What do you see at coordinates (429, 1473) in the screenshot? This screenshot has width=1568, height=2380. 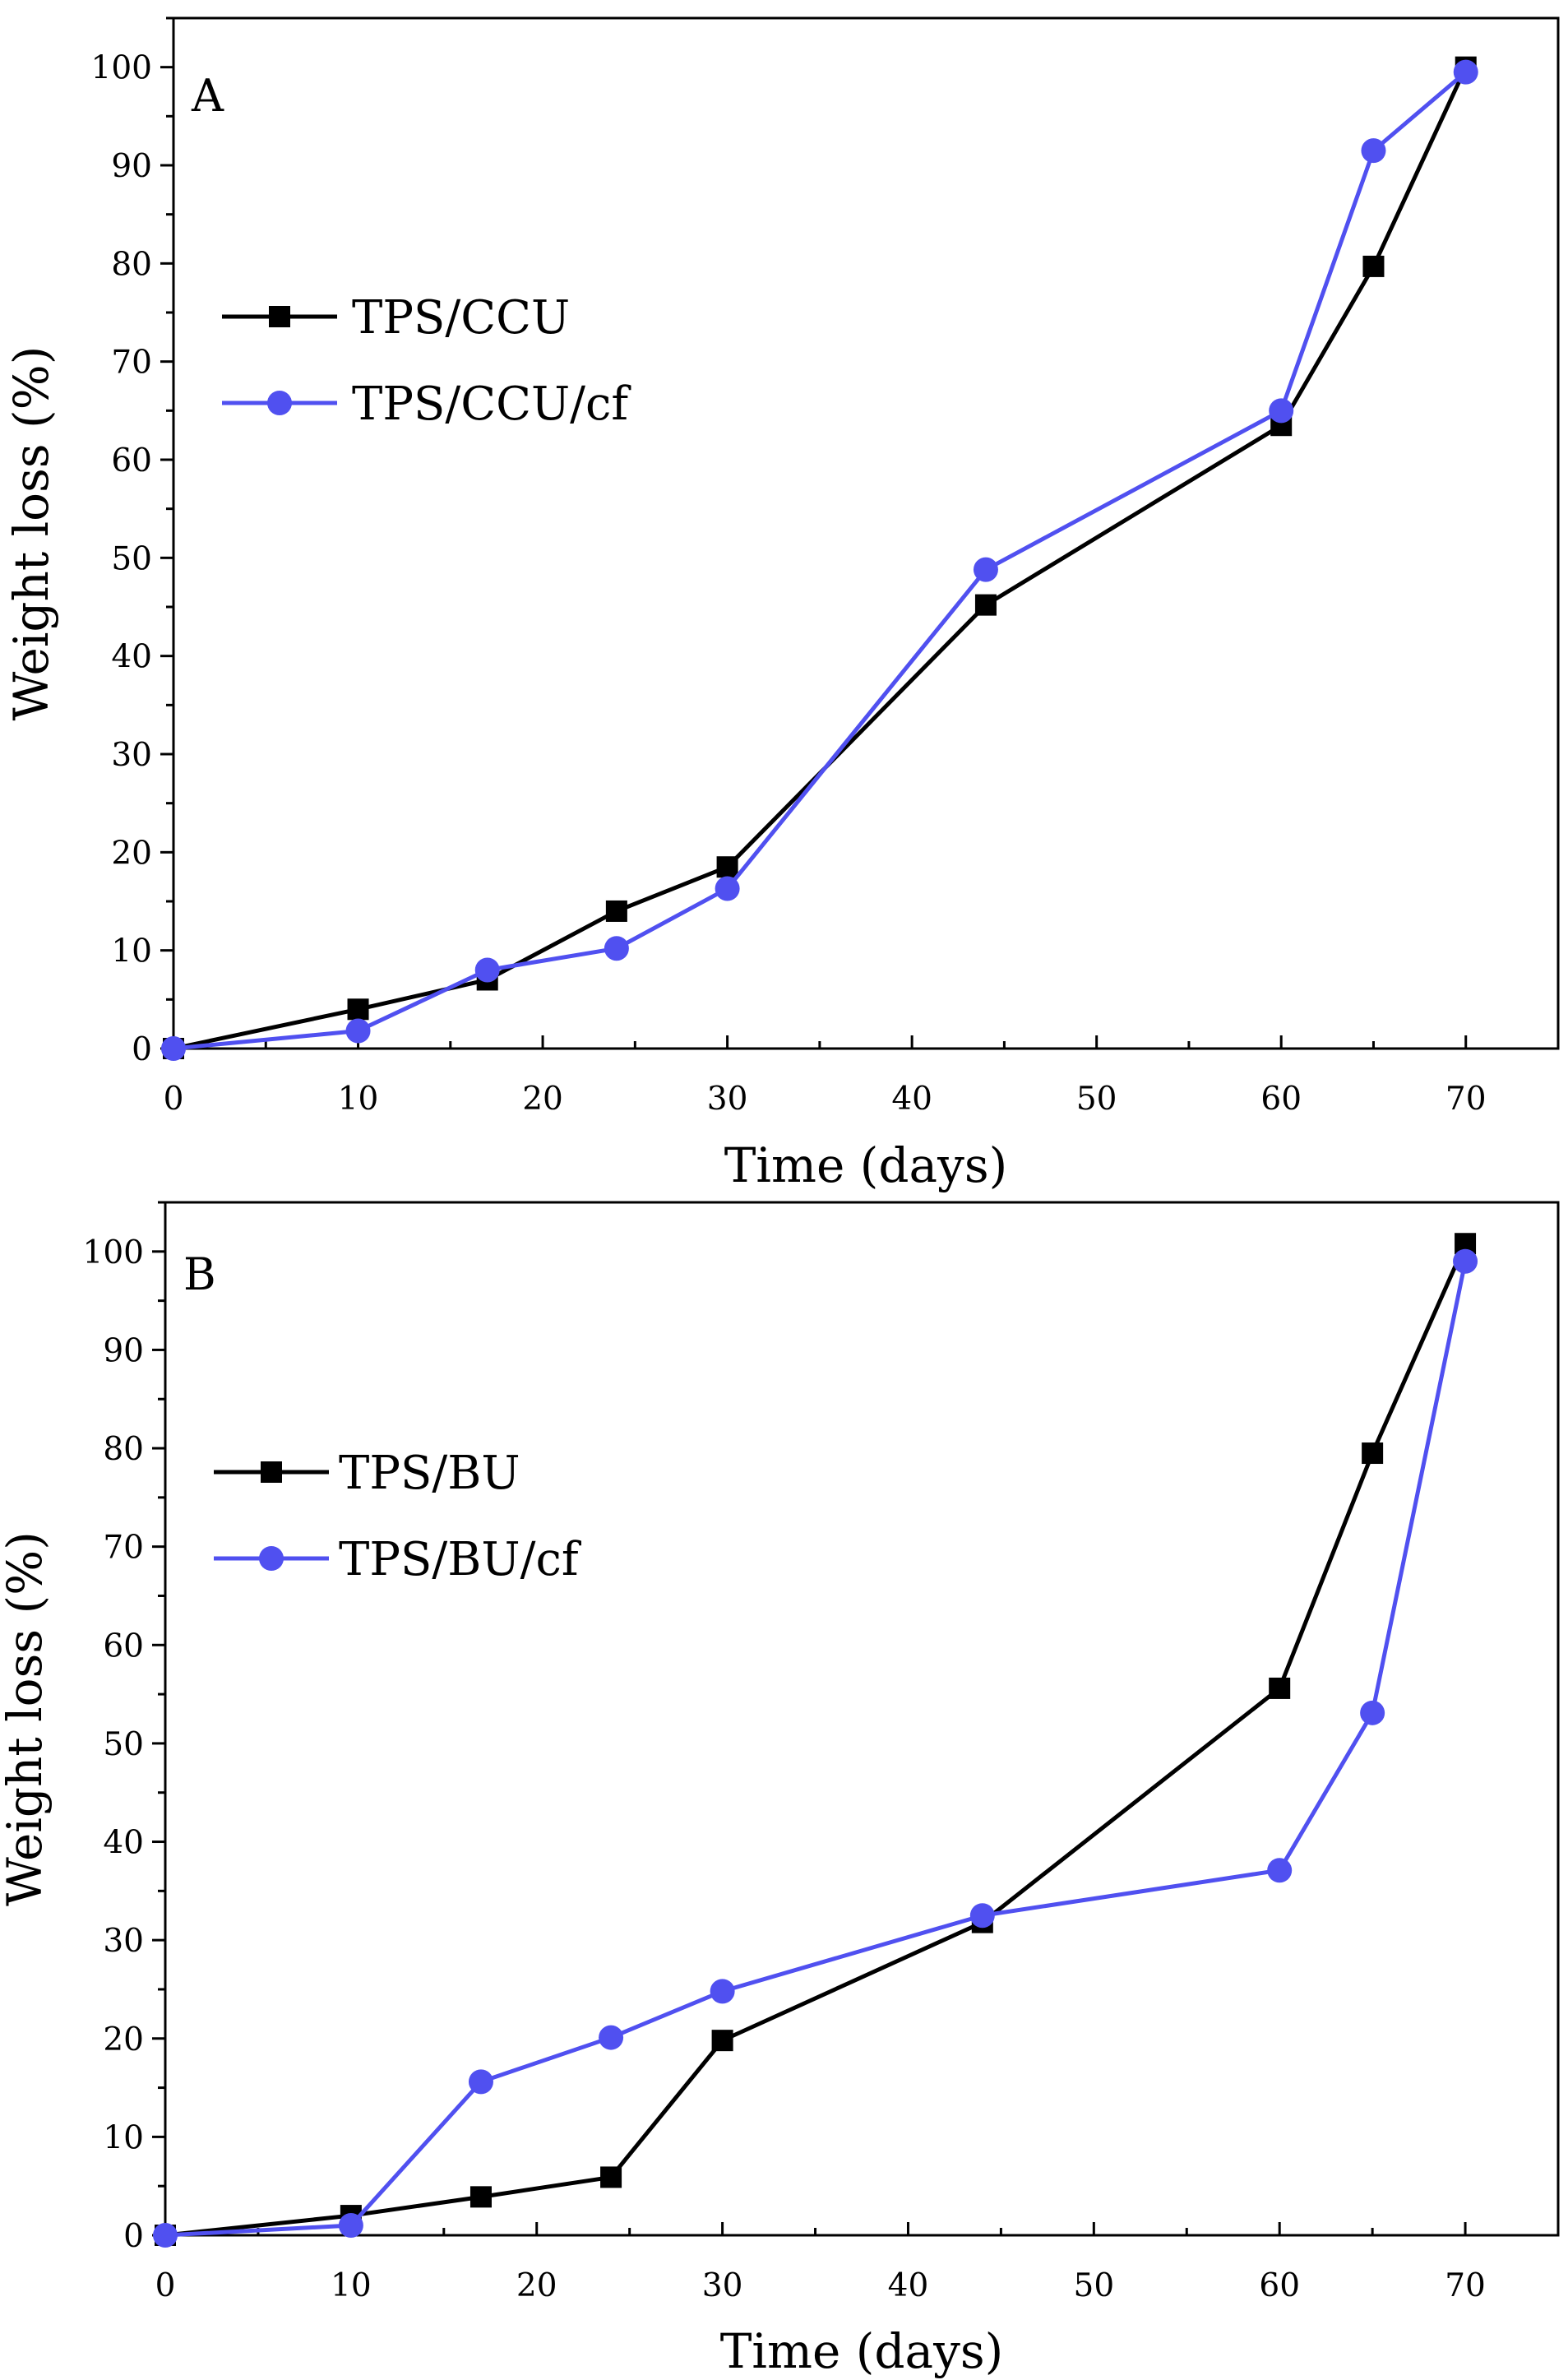 I see `legend-label: TPS/BU` at bounding box center [429, 1473].